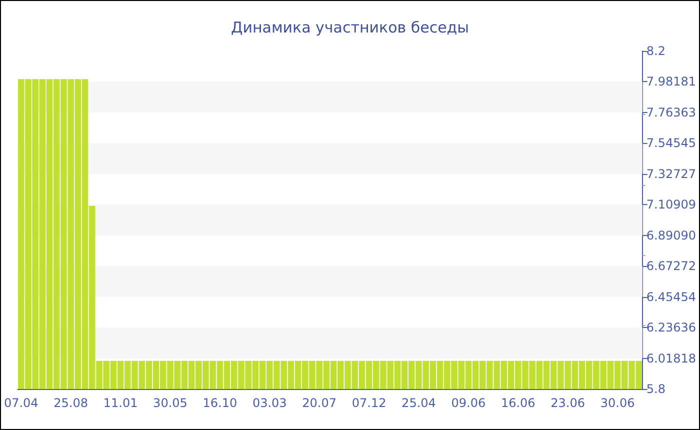 This screenshot has width=700, height=430. Describe the element at coordinates (671, 235) in the screenshot. I see `y-tick-label: 6.89090` at that location.